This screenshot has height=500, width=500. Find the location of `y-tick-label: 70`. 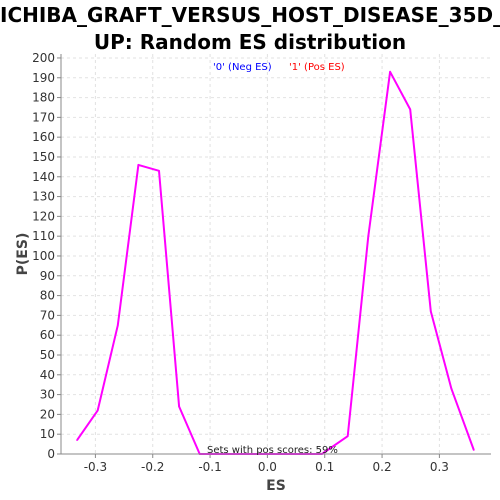

y-tick-label: 70 is located at coordinates (47, 315).